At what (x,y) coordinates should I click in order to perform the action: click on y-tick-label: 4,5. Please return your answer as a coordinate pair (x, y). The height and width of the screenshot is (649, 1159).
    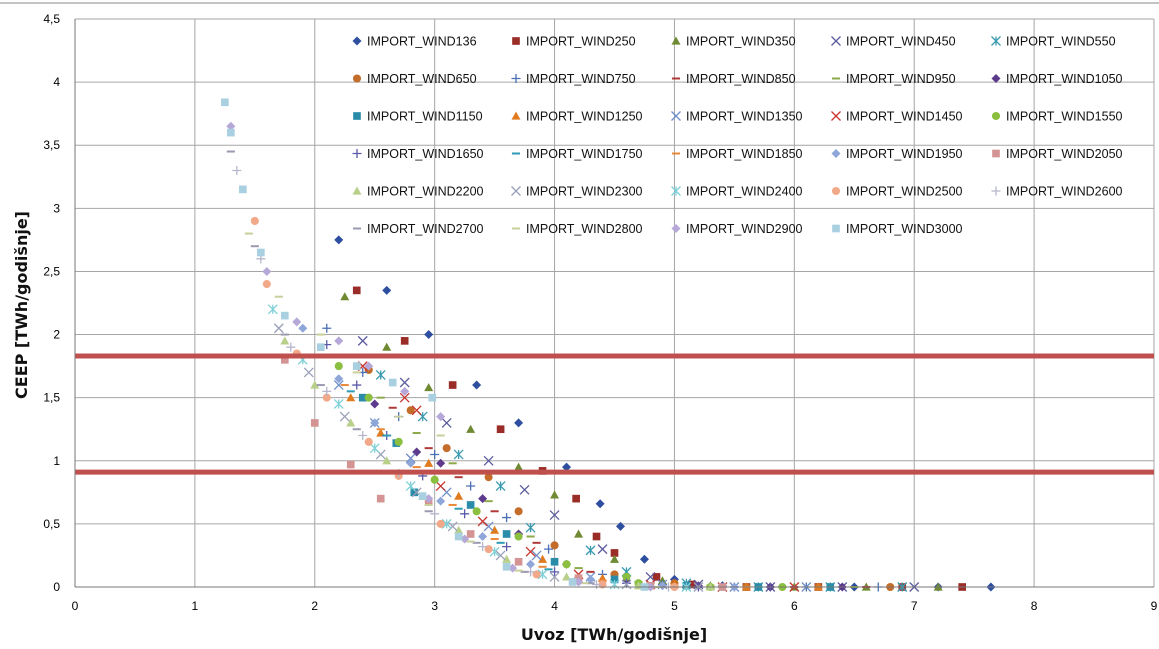
    Looking at the image, I should click on (51, 19).